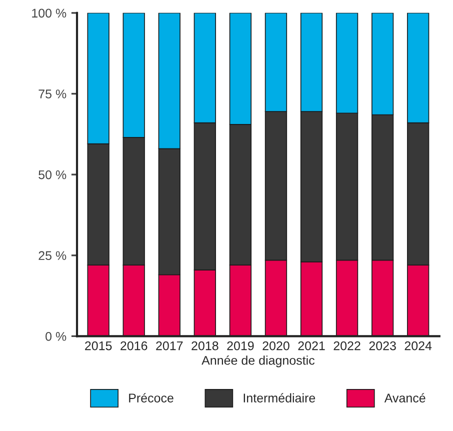  Describe the element at coordinates (52, 175) in the screenshot. I see `y-tick-label: 50 %` at that location.